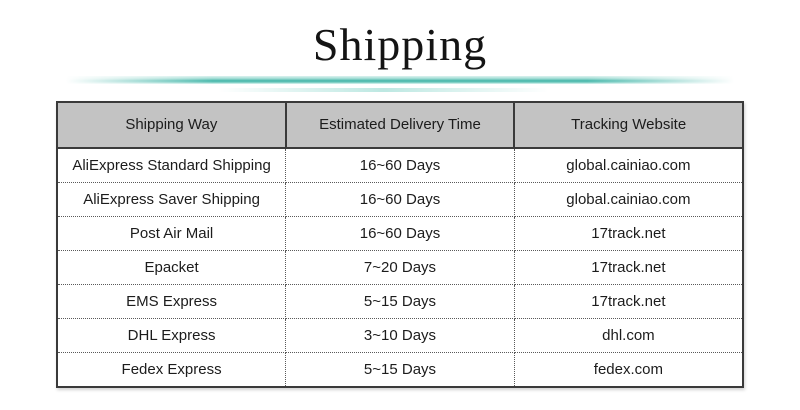 Image resolution: width=800 pixels, height=410 pixels. Describe the element at coordinates (171, 267) in the screenshot. I see `shipping-way-cell: Epacket` at that location.